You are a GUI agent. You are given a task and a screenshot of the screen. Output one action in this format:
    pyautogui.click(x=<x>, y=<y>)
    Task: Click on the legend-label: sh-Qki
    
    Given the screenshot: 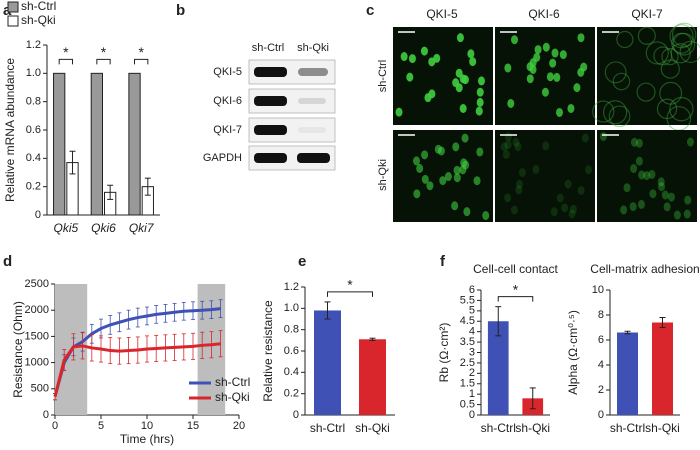 What is the action you would take?
    pyautogui.click(x=232, y=397)
    